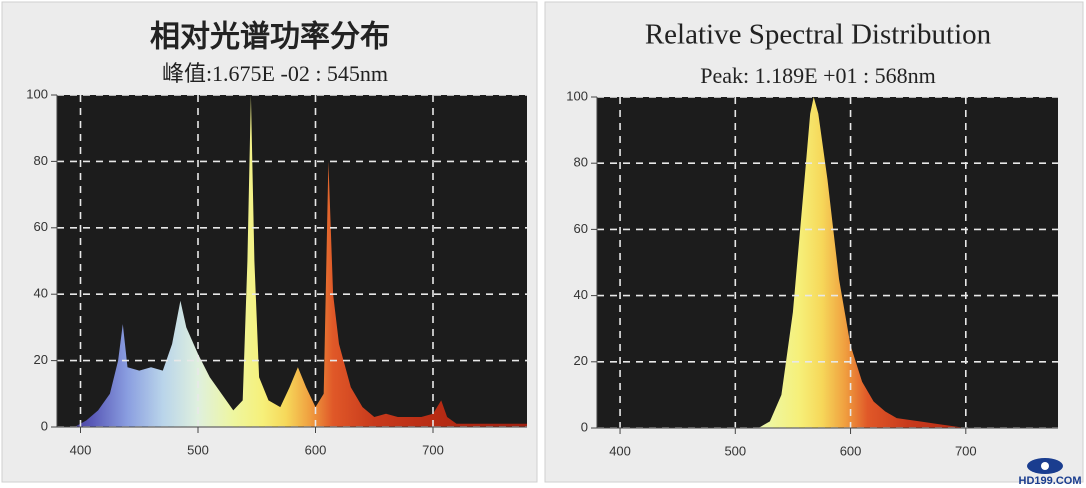 Image resolution: width=1086 pixels, height=488 pixels. Describe the element at coordinates (818, 35) in the screenshot. I see `chart-title: Relative Spectral Distribution` at that location.